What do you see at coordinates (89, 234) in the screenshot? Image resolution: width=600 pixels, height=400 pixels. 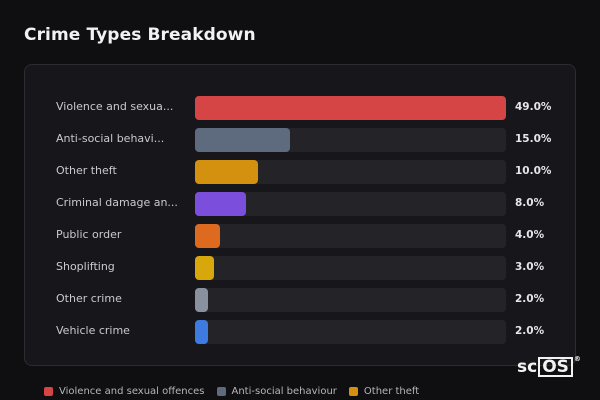 I see `bar-category-label: Public order` at bounding box center [89, 234].